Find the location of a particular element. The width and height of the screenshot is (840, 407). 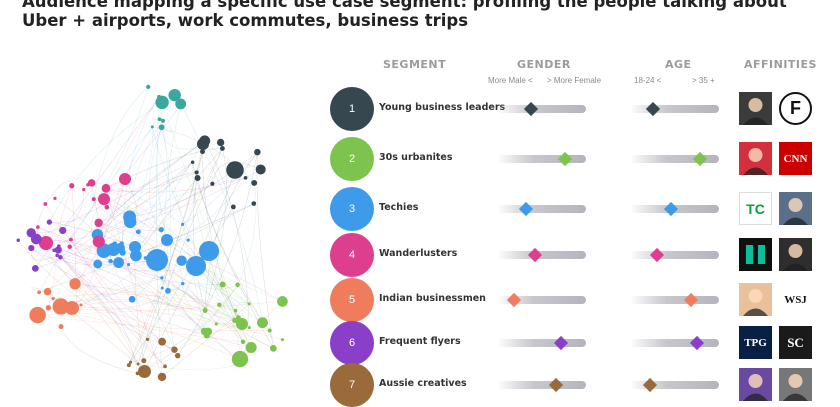

segment-name: Young business leaders is located at coordinates (442, 107).